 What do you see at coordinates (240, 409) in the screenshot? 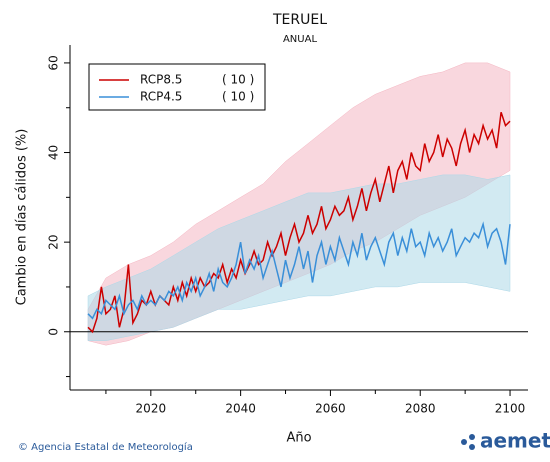
I see `x-tick-label: 2040` at bounding box center [240, 409].